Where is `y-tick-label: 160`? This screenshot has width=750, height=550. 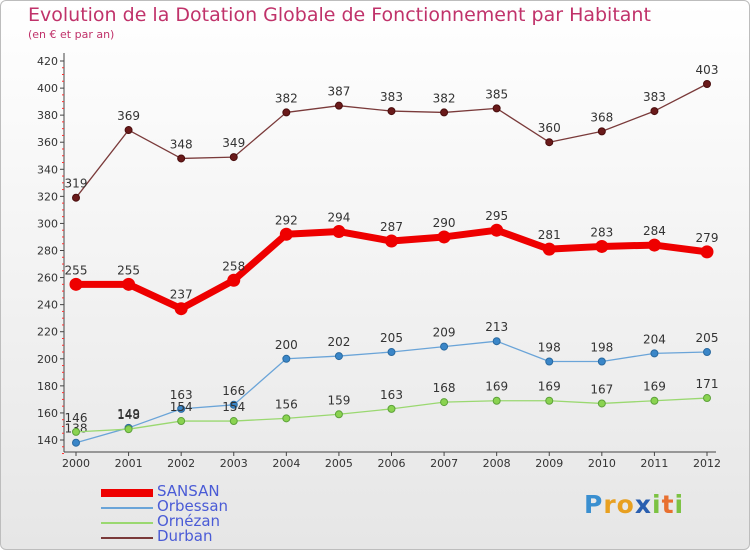 y-tick-label: 160 is located at coordinates (47, 413).